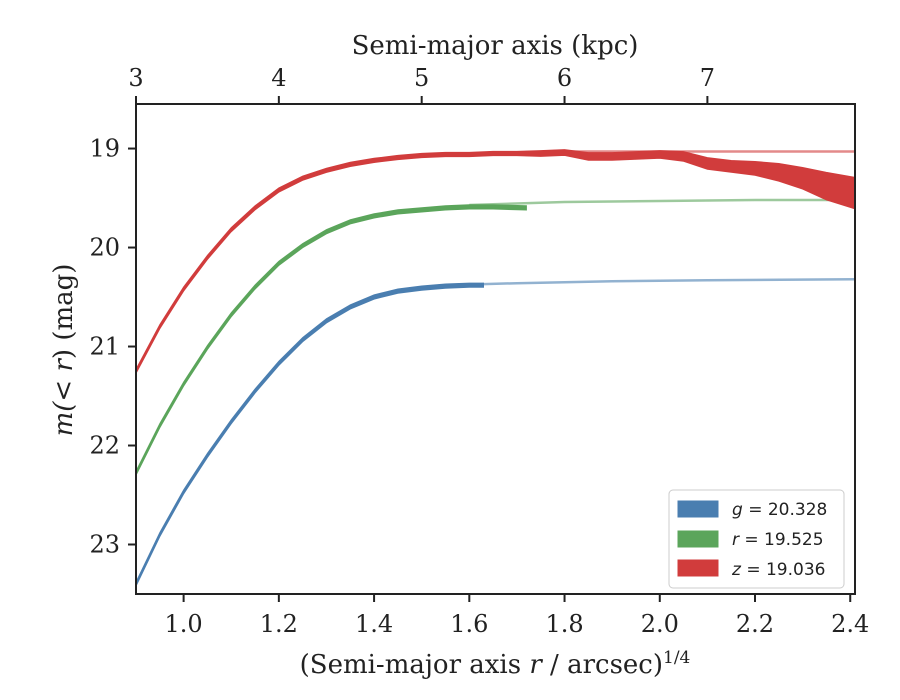  I want to click on top-tick-label: 4, so click(278, 78).